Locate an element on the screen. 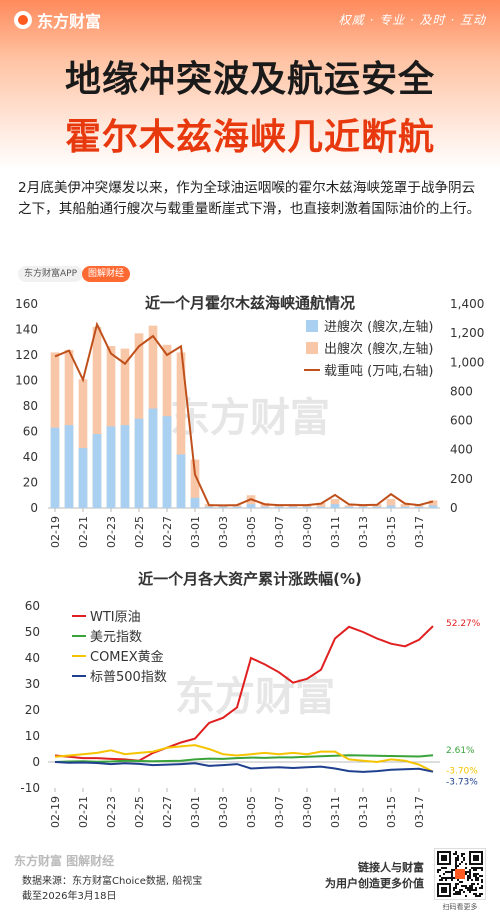 This screenshot has height=914, width=500. brand-logo: 东方财富 is located at coordinates (57, 20).